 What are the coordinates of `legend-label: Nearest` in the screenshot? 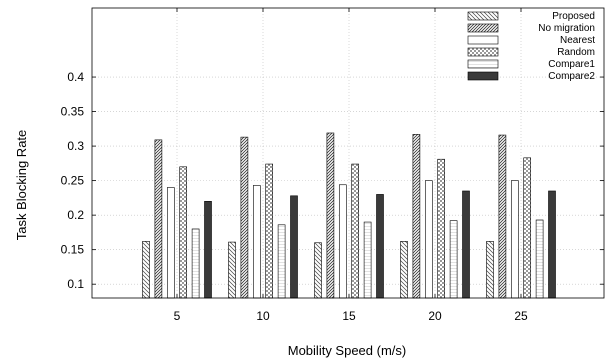 It's located at (577, 40).